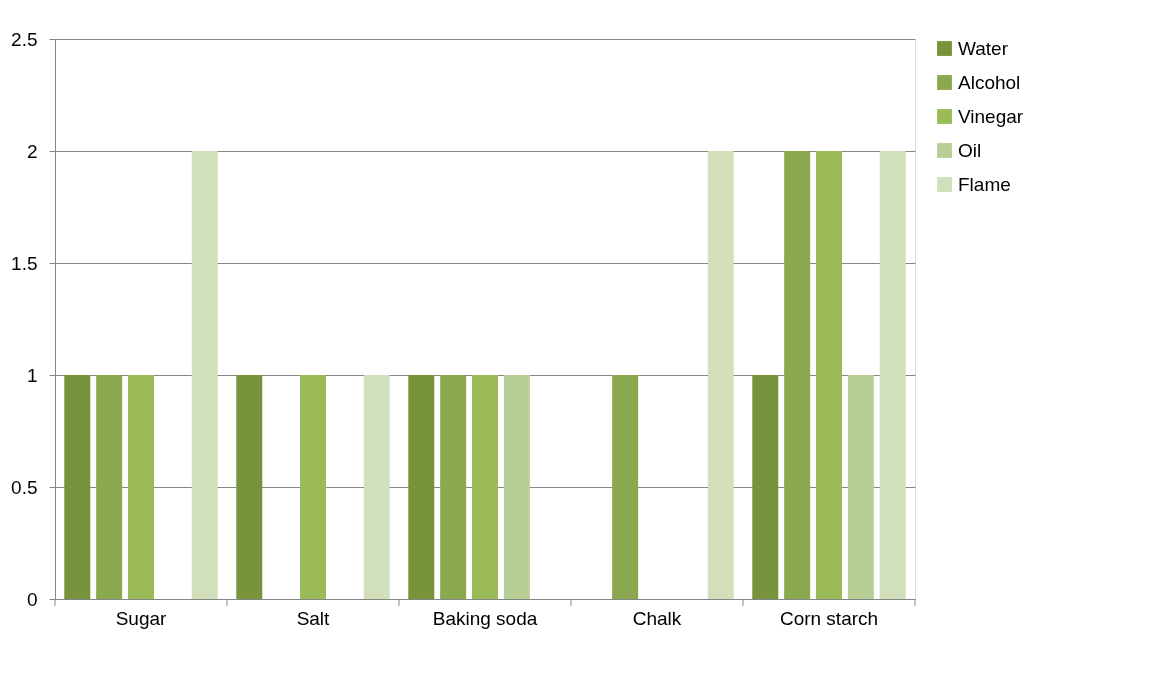 The image size is (1151, 677). I want to click on legend-label: Flame, so click(984, 184).